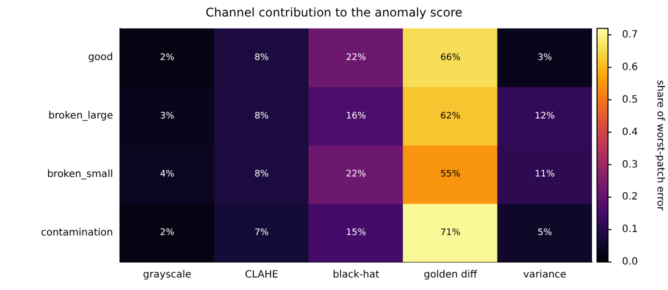 The width and height of the screenshot is (668, 290). What do you see at coordinates (545, 233) in the screenshot?
I see `data-label: 5%` at bounding box center [545, 233].